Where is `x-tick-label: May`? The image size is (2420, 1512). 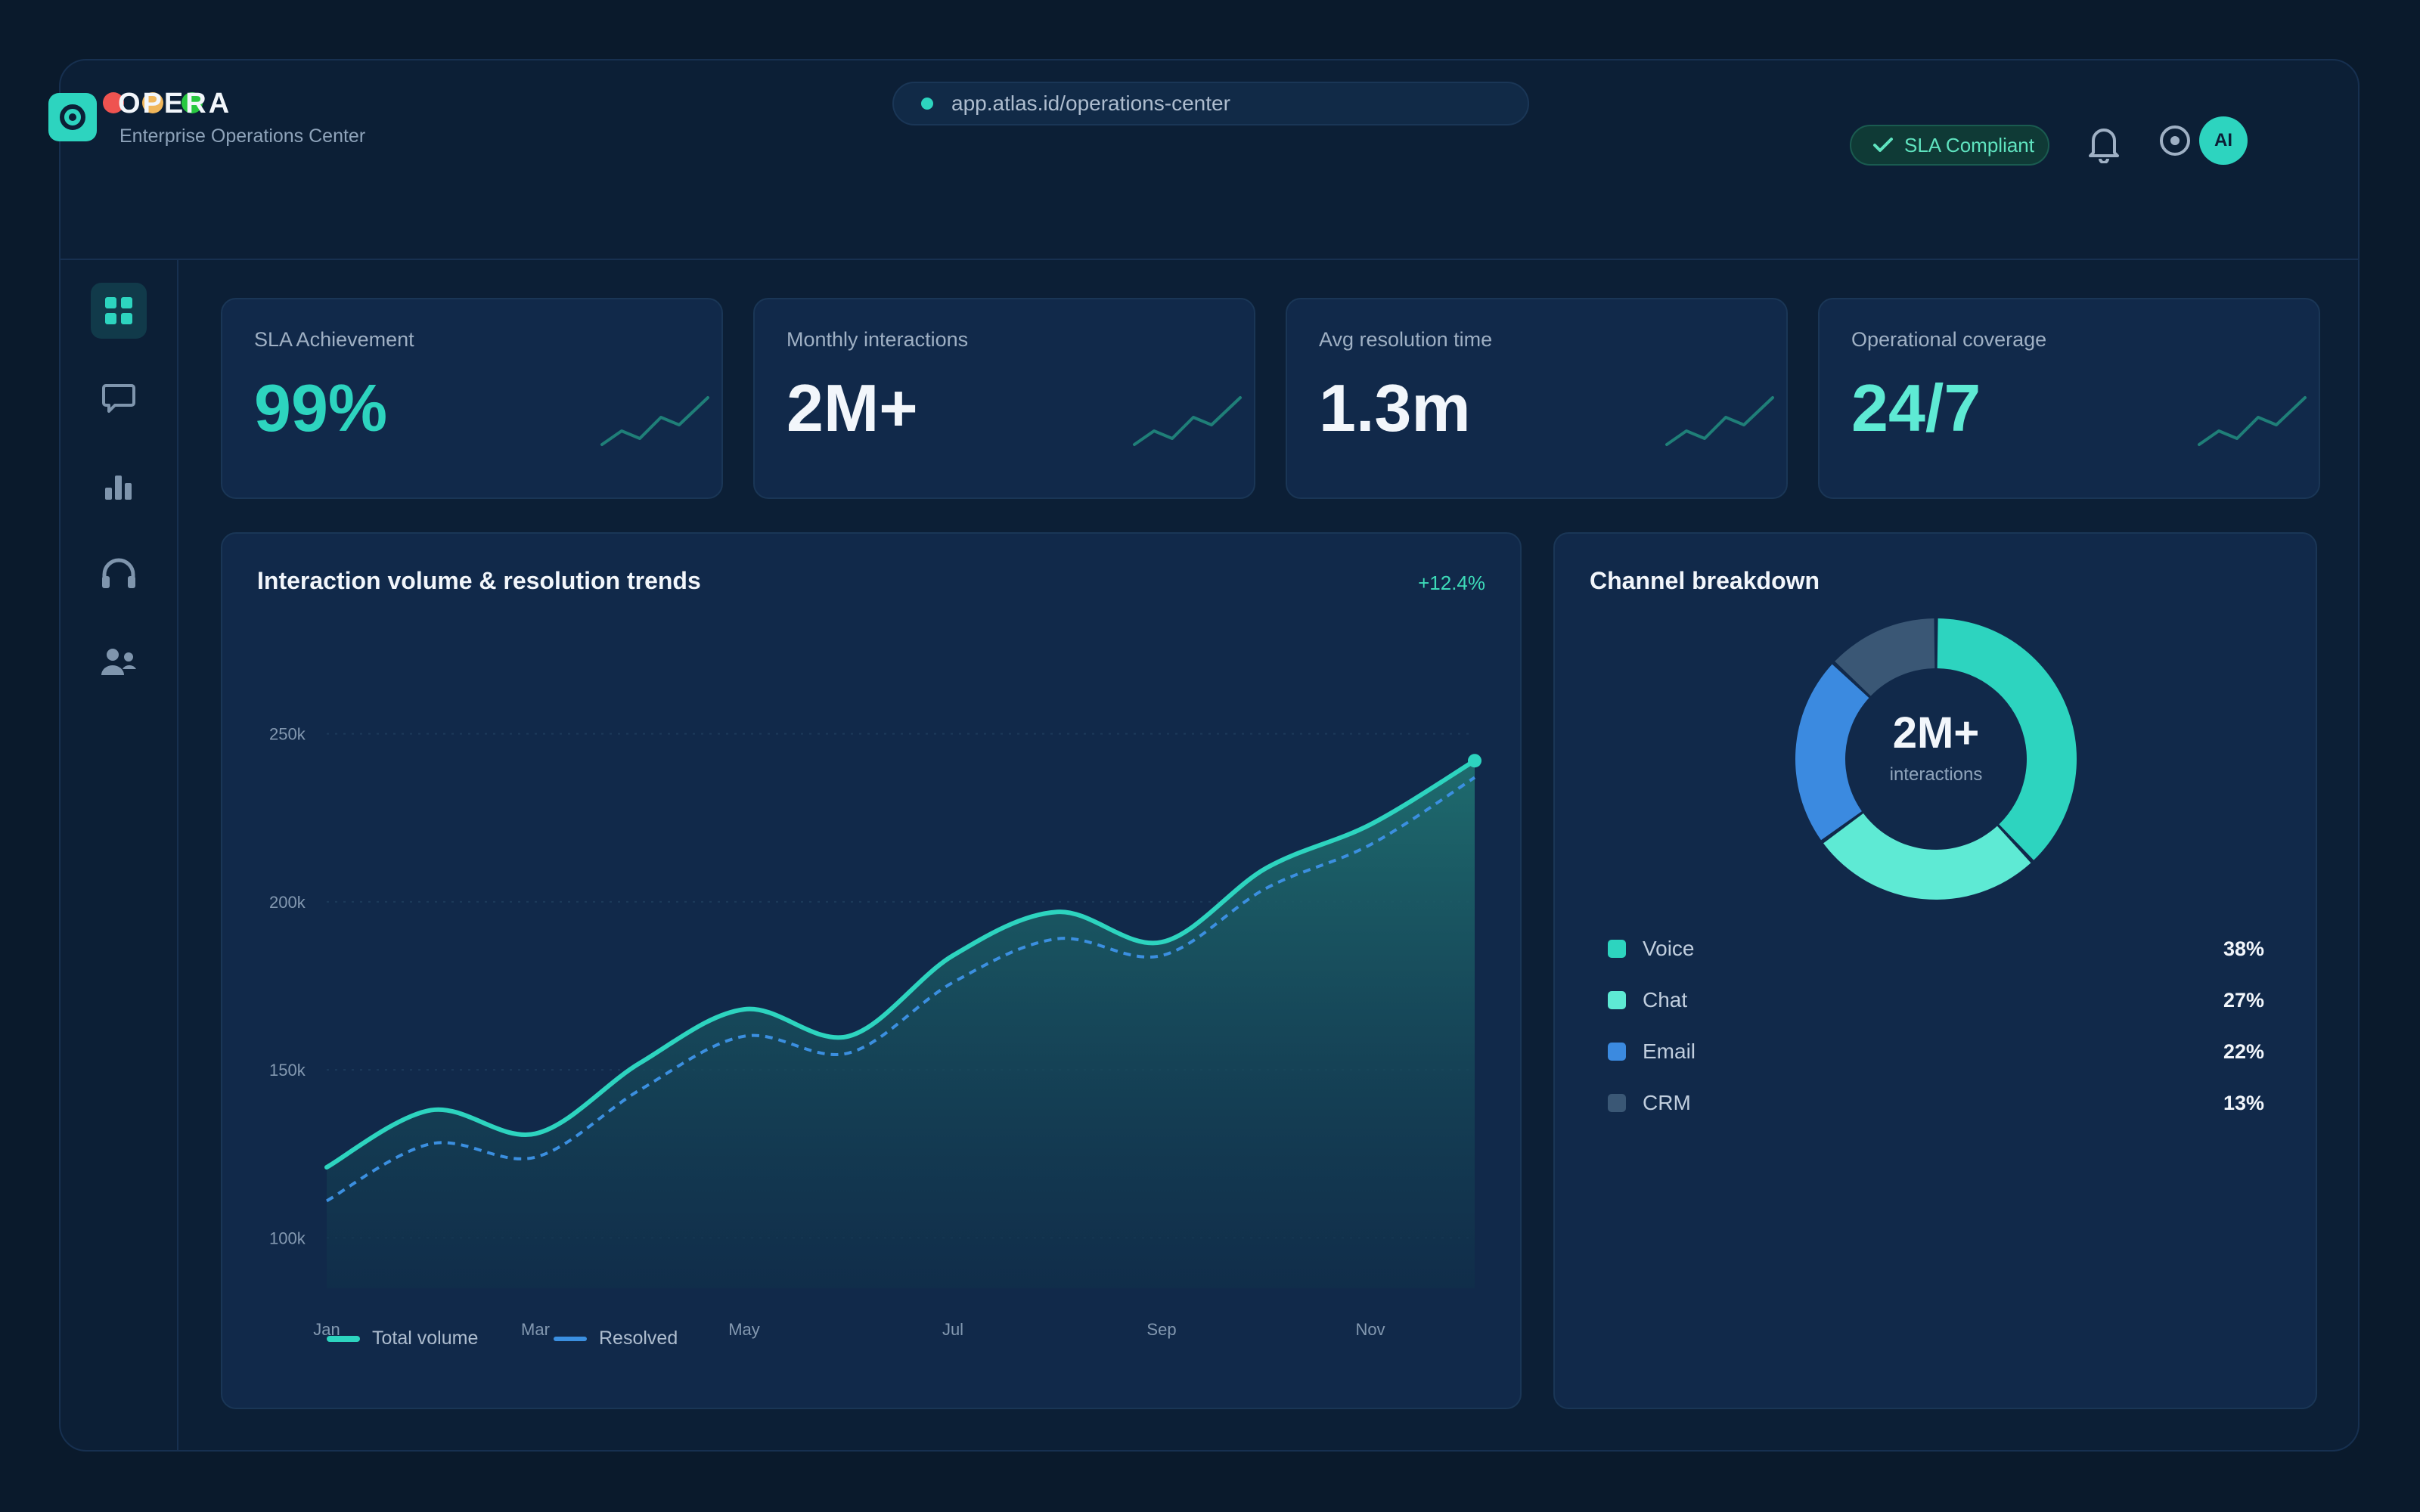
x-tick-label: May is located at coordinates (744, 1329).